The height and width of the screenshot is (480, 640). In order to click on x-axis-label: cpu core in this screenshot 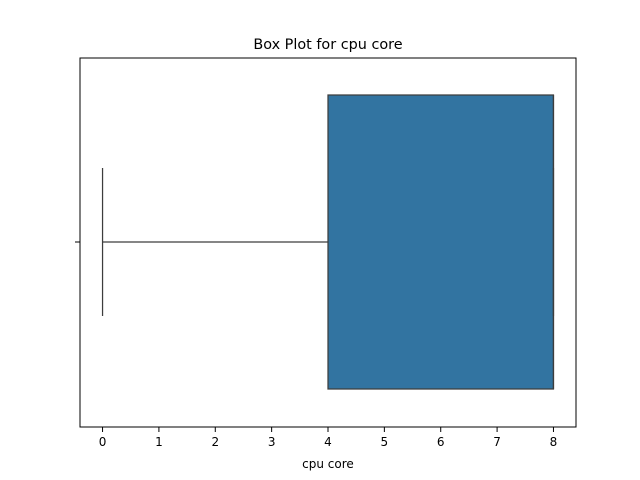, I will do `click(328, 464)`.